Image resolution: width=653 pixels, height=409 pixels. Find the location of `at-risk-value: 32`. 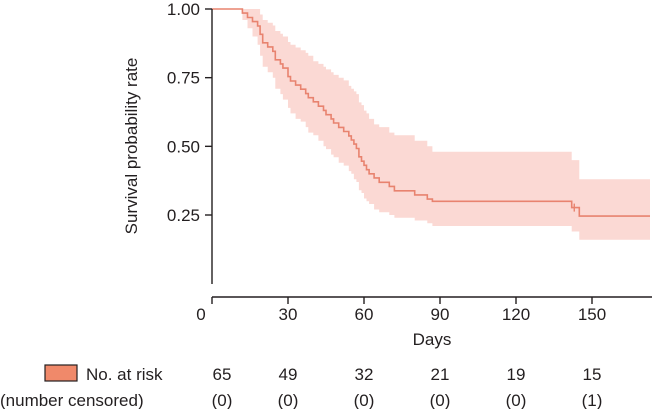

at-risk-value: 32 is located at coordinates (364, 374).